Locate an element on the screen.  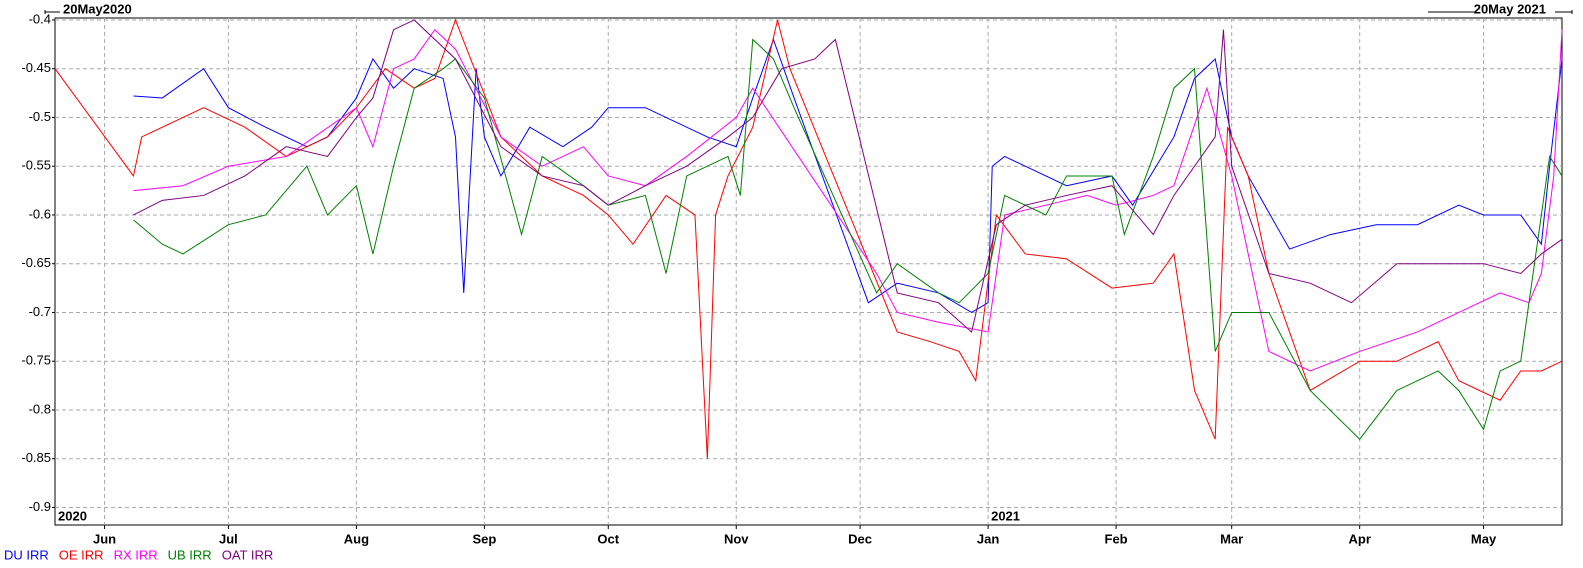
y-tick-label: -0.8 is located at coordinates (40, 408).